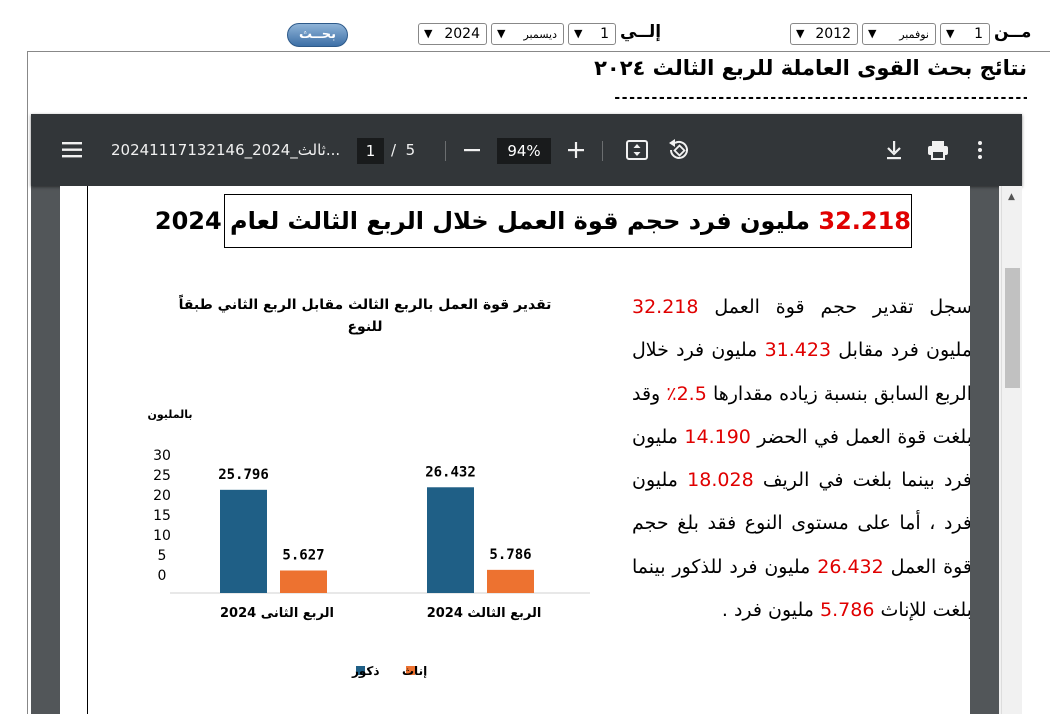 The width and height of the screenshot is (1050, 714). Describe the element at coordinates (678, 152) in the screenshot. I see `rotate-icon` at that location.